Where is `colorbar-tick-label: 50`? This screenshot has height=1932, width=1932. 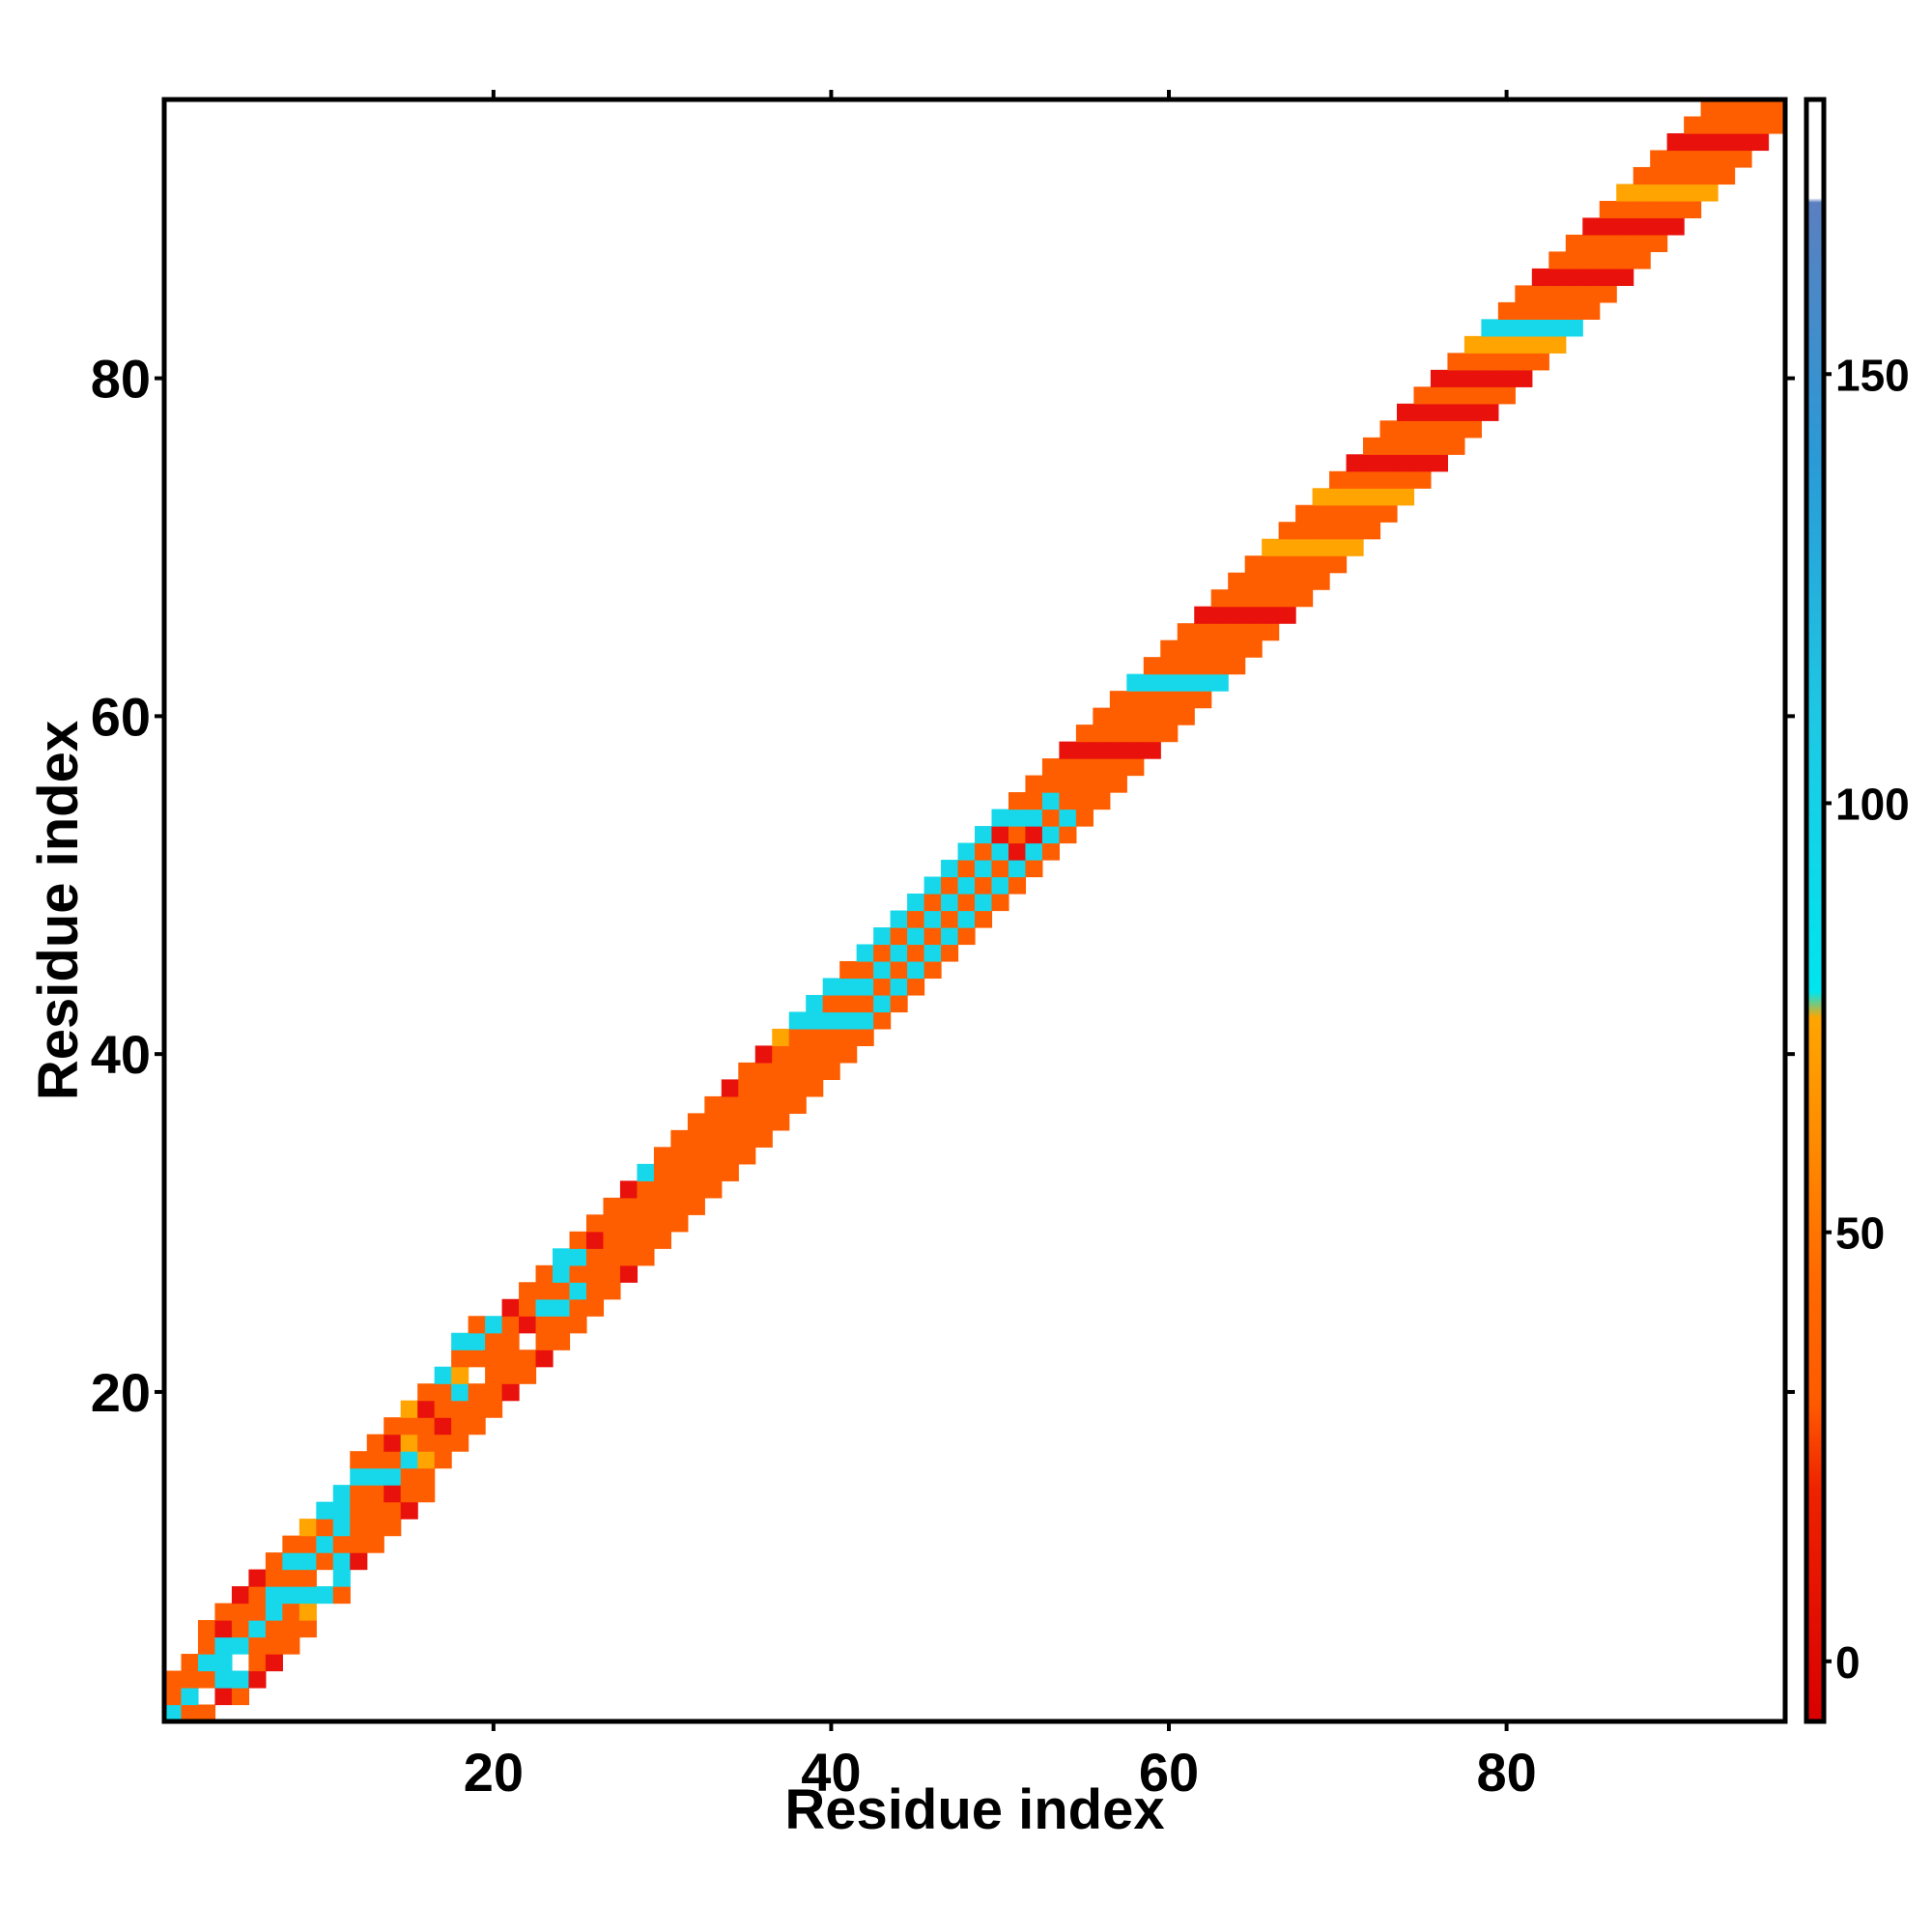 colorbar-tick-label: 50 is located at coordinates (1860, 1233).